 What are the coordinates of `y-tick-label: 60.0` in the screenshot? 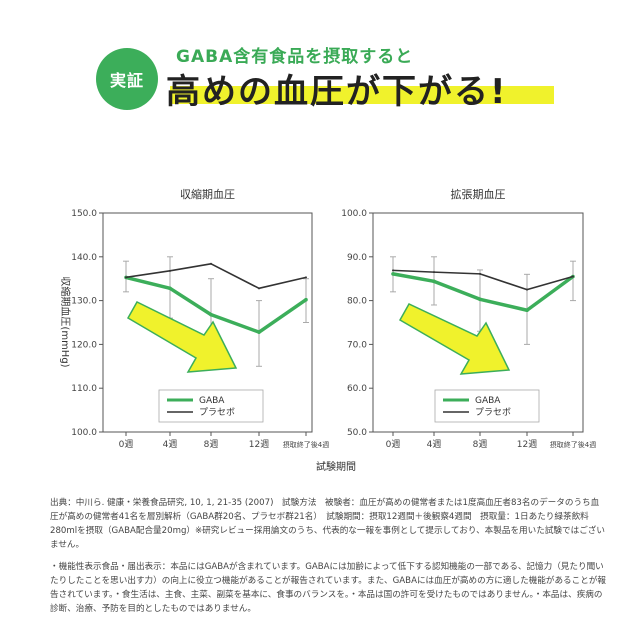 It's located at (357, 389).